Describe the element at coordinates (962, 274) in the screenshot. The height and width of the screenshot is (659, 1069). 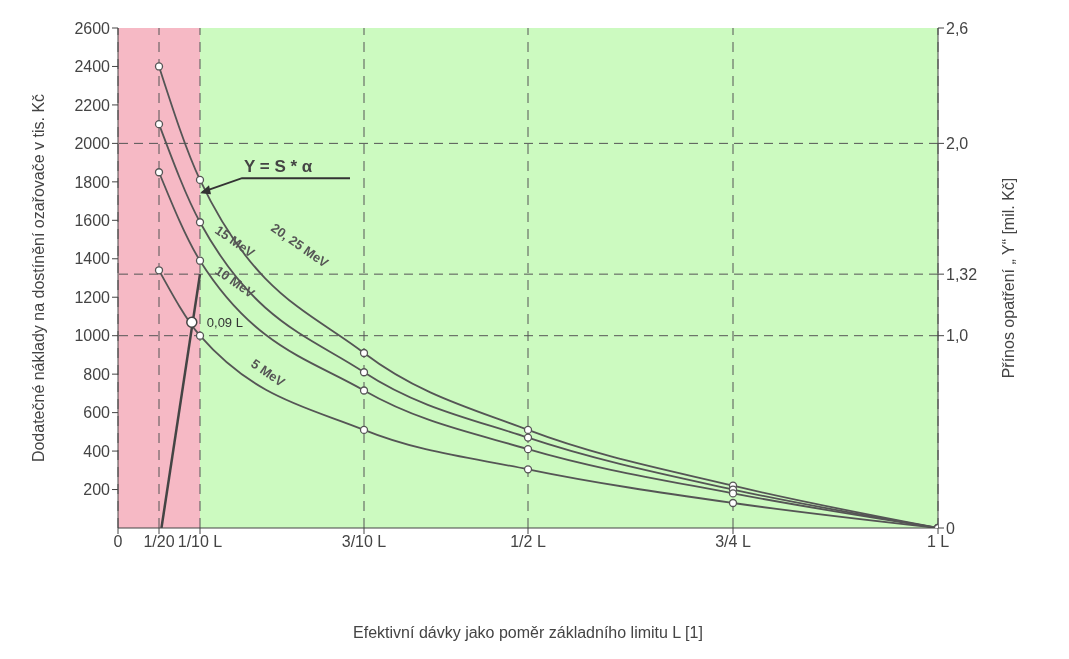
I see `y2-tick-label: 1,32` at that location.